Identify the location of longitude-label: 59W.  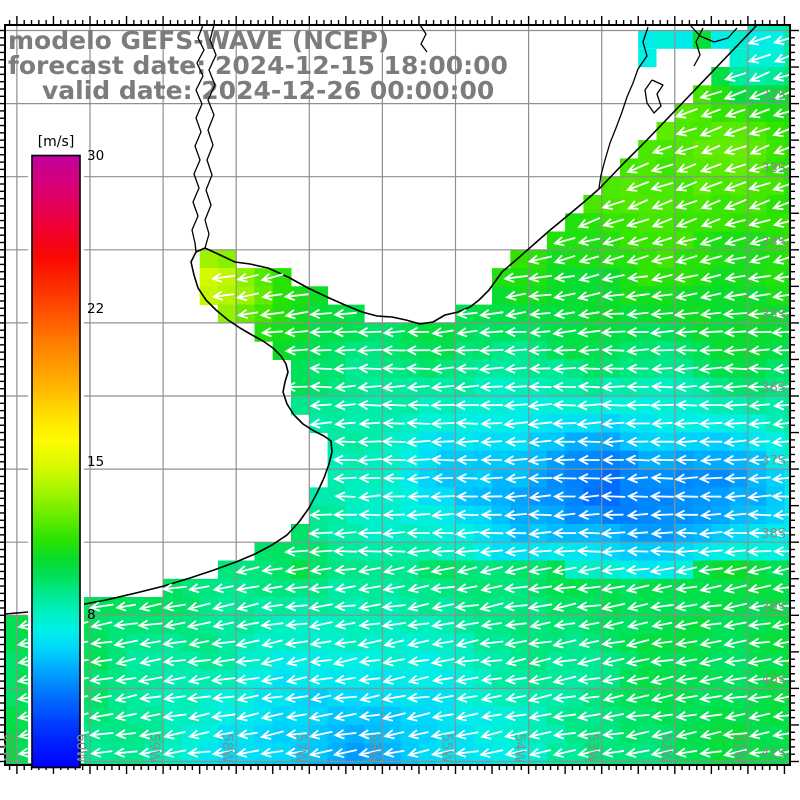
(153, 749).